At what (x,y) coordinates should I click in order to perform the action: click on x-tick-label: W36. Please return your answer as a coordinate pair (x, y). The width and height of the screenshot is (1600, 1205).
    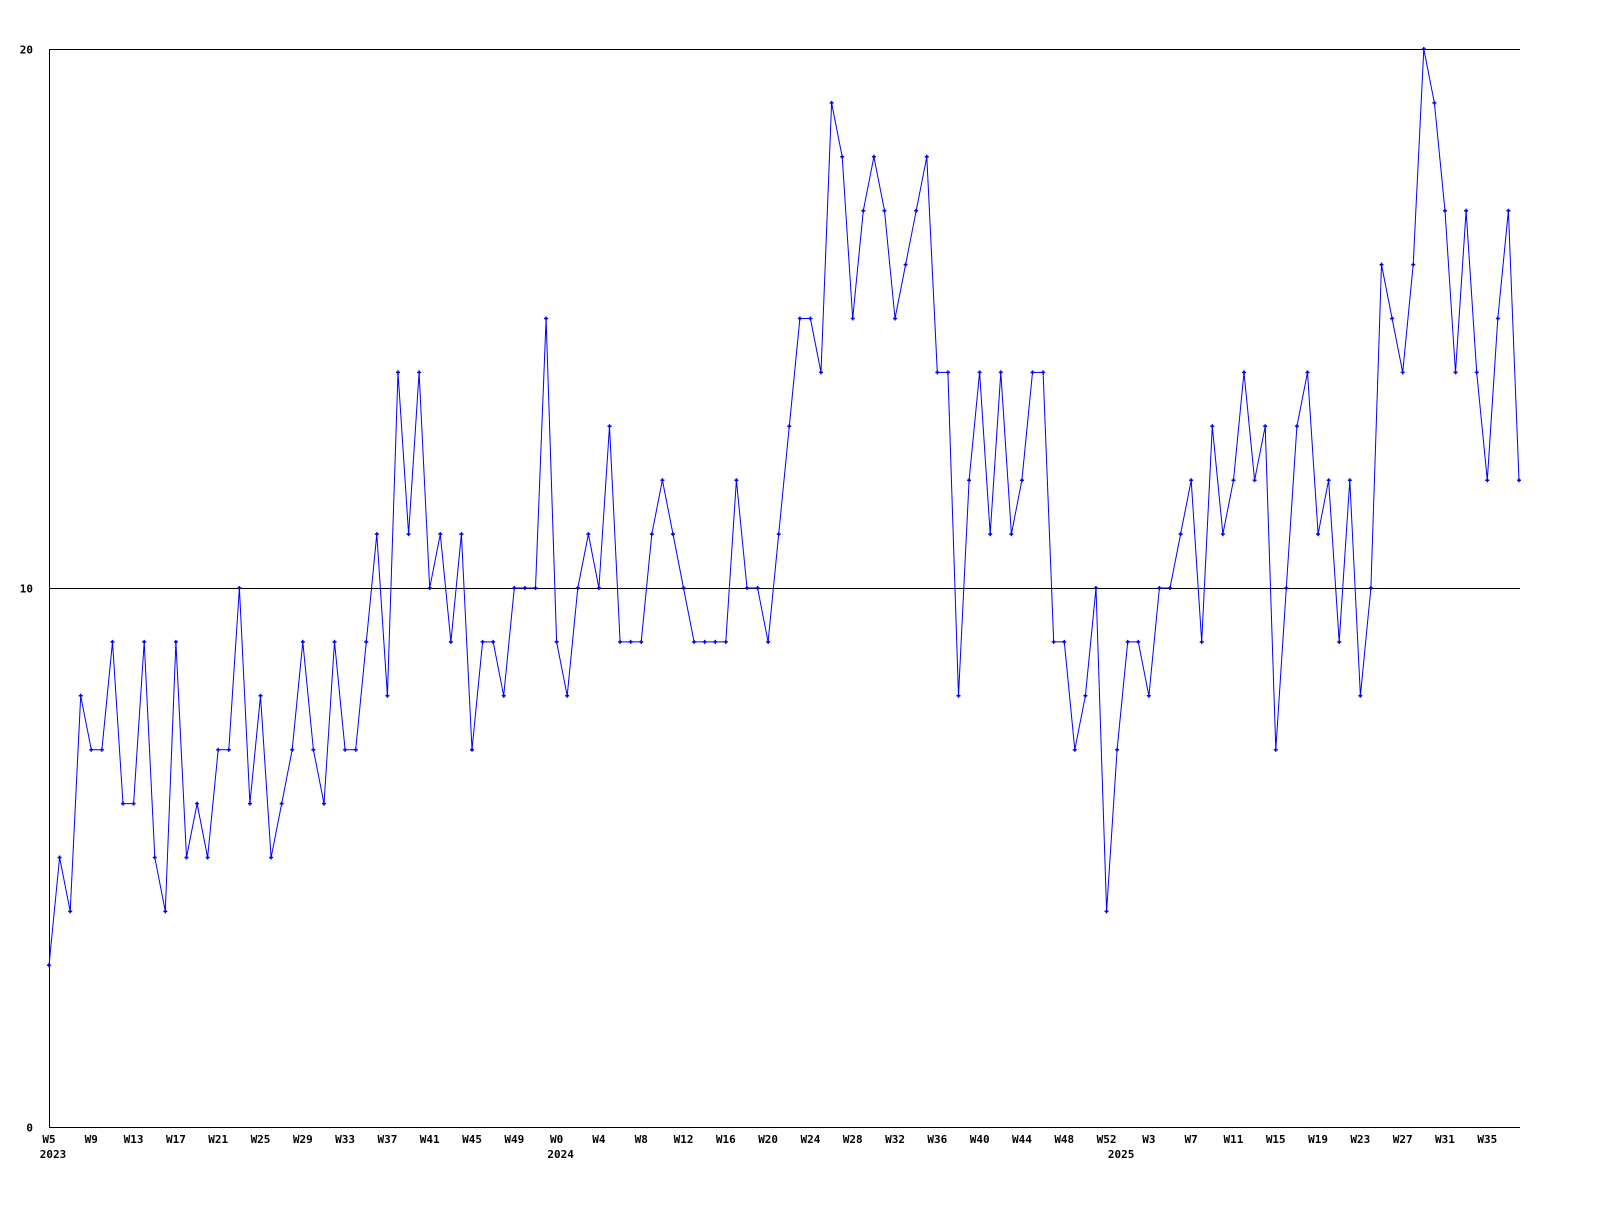
    Looking at the image, I should click on (937, 1139).